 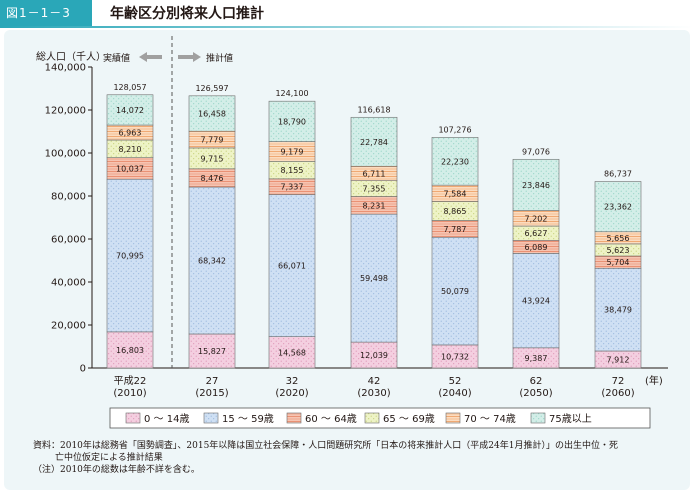 I want to click on data-label: 7,202, so click(x=536, y=218).